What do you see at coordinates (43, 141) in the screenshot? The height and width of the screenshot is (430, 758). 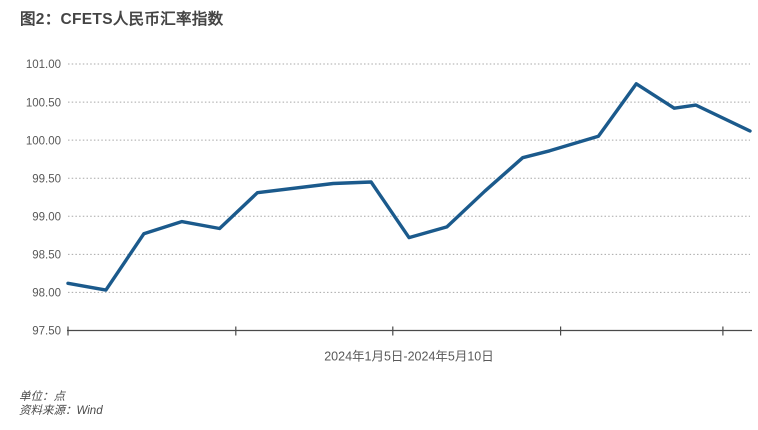 I see `y-axis-tick-label: 100.00` at bounding box center [43, 141].